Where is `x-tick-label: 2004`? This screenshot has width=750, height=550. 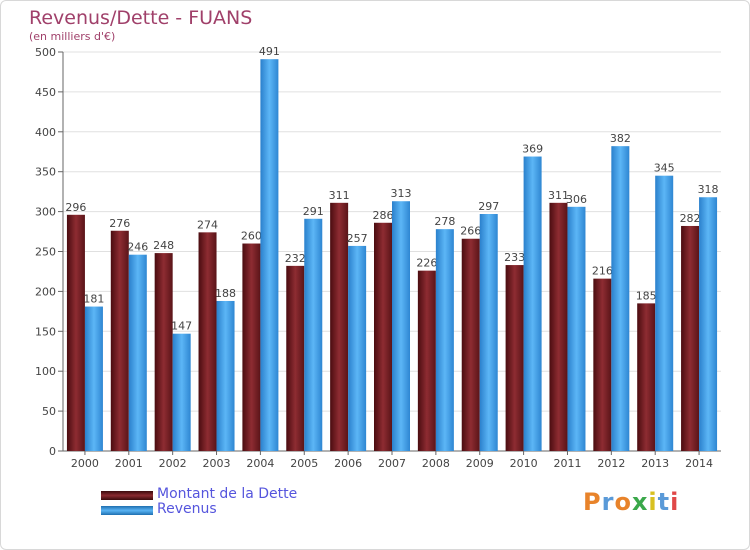
x-tick-label: 2004 is located at coordinates (260, 463).